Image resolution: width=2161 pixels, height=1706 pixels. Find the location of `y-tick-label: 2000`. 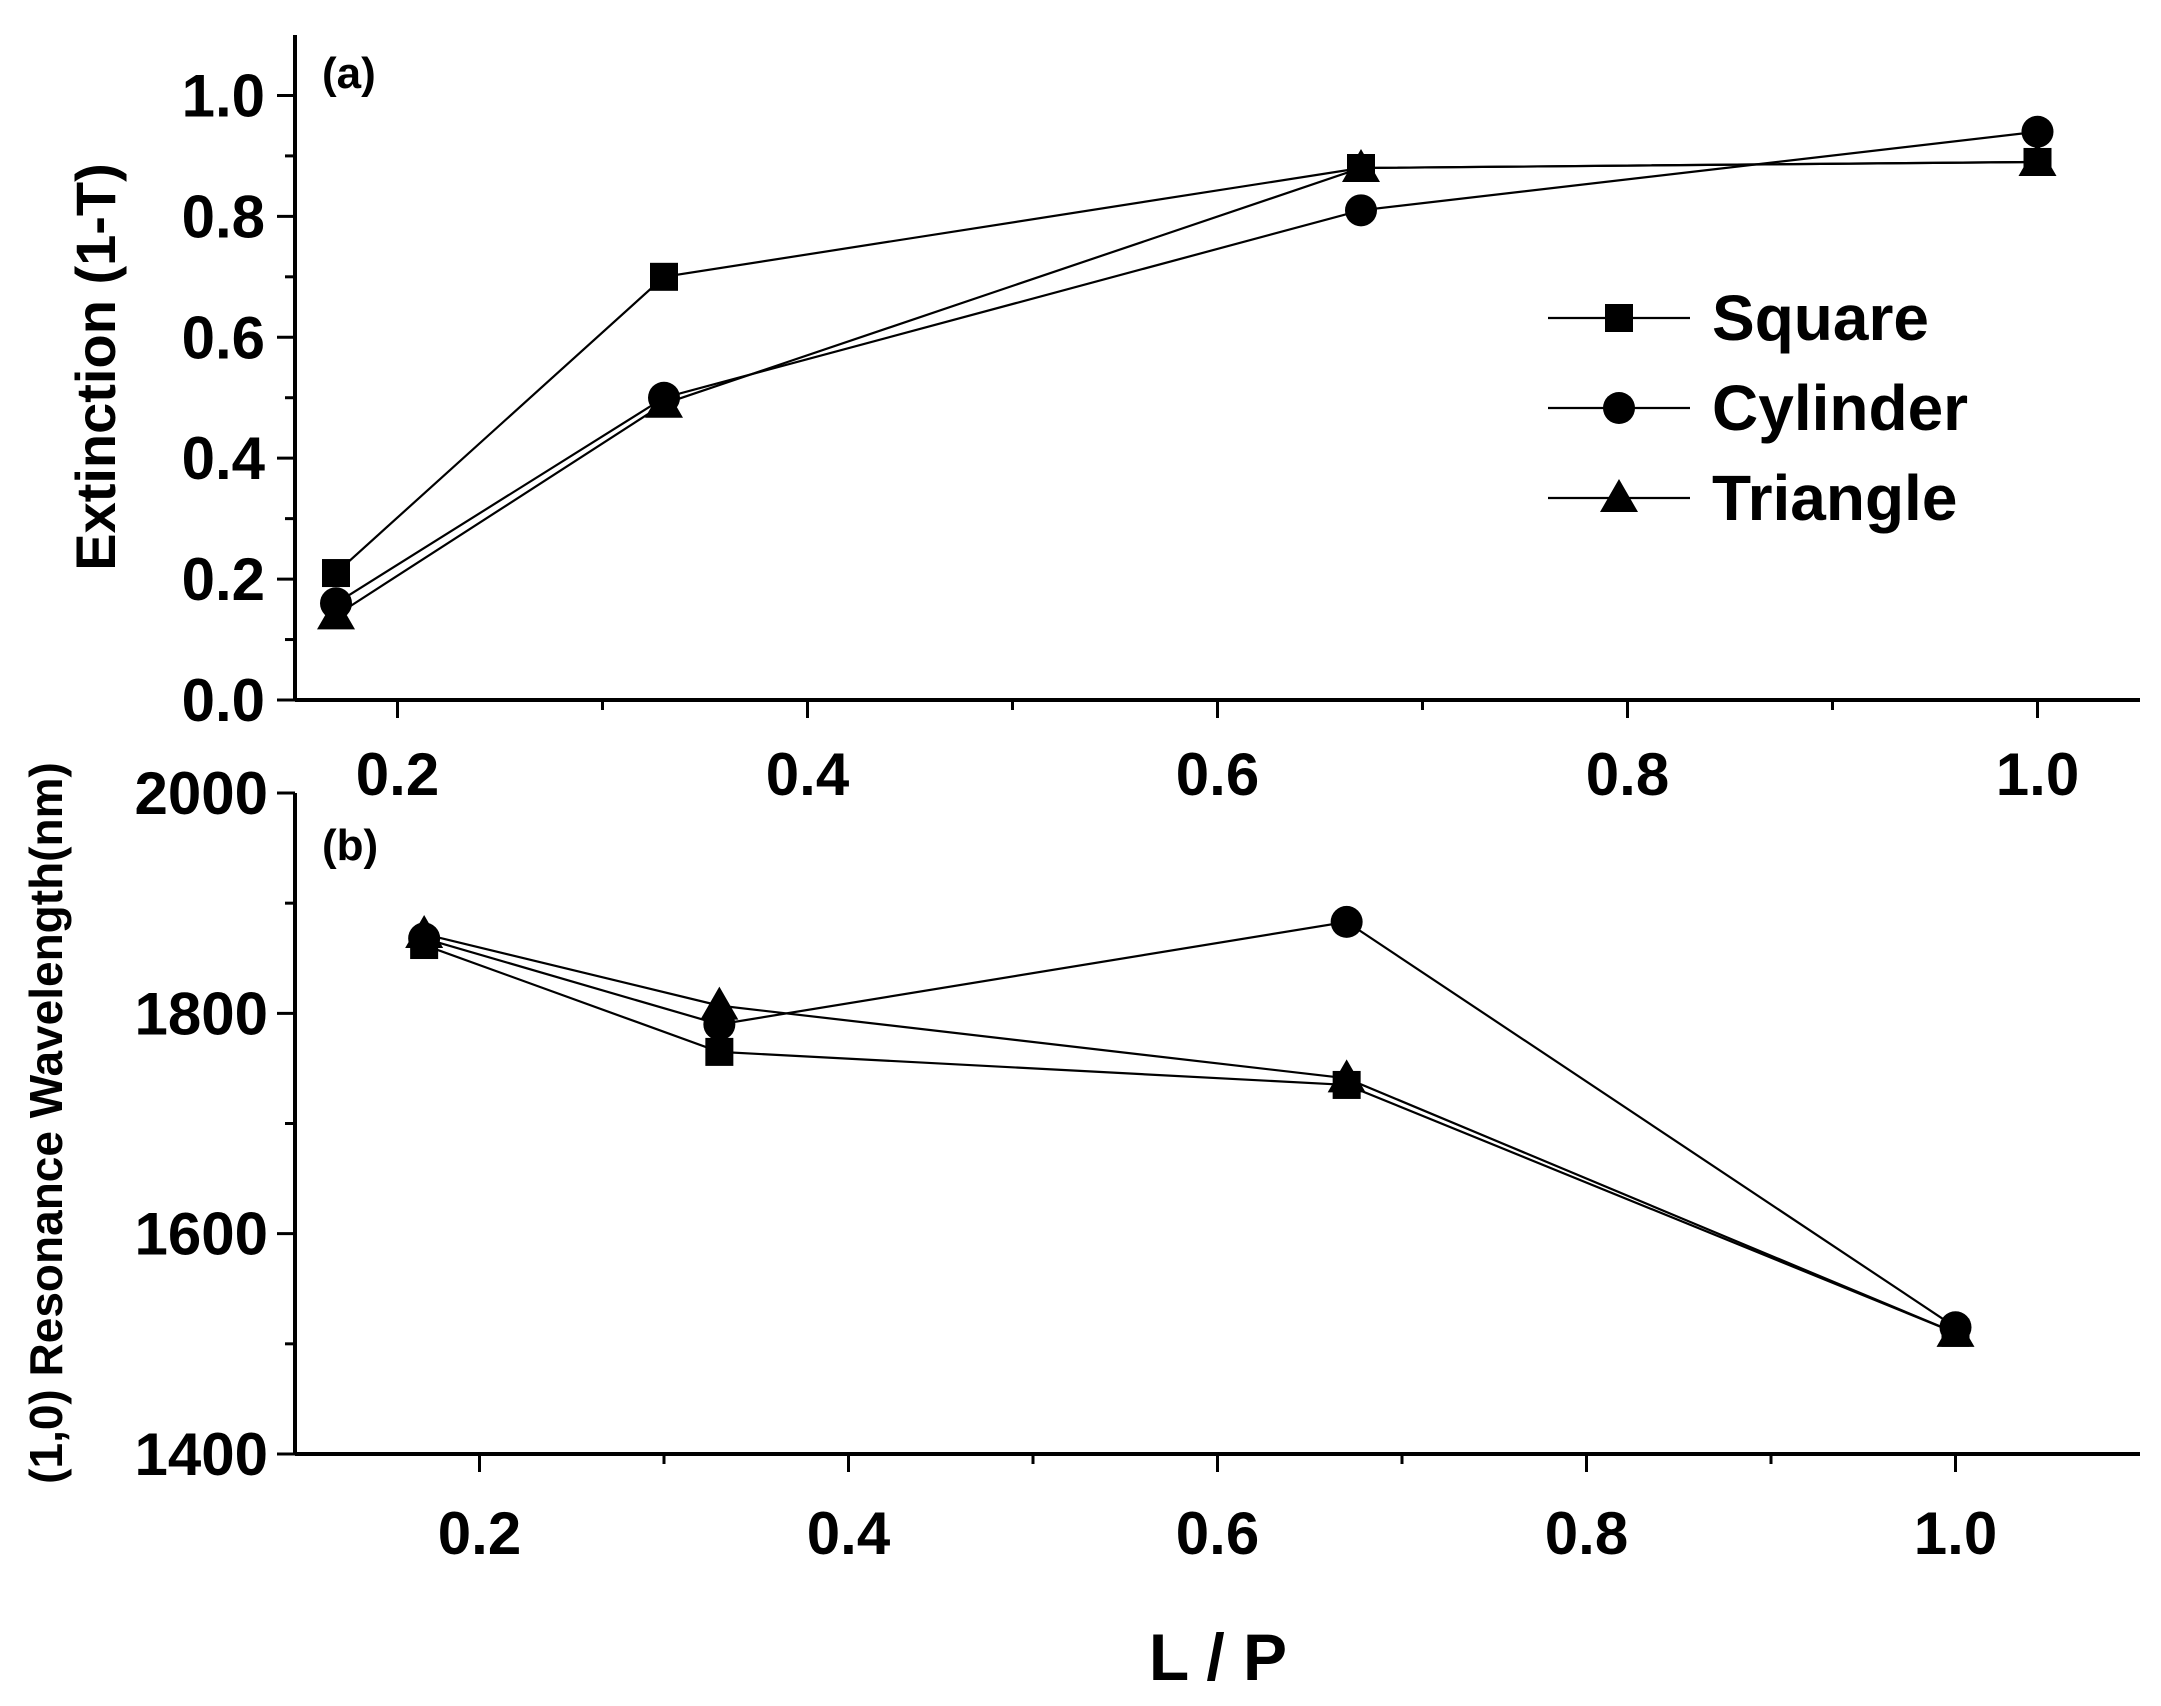

y-tick-label: 2000 is located at coordinates (201, 793).